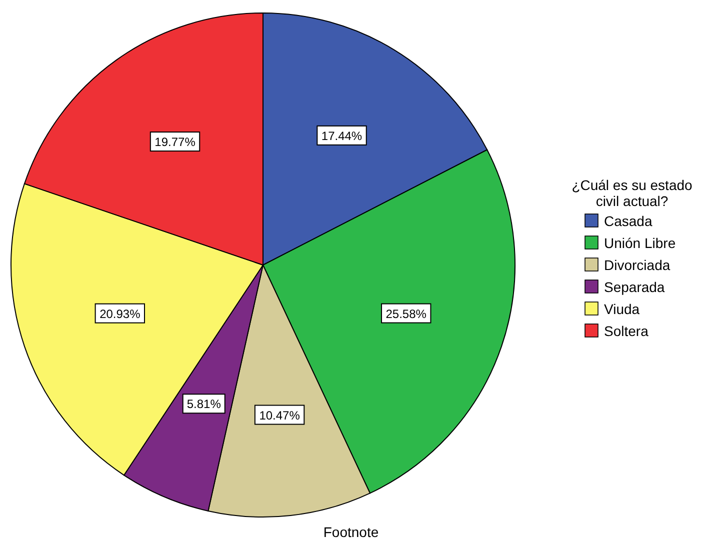  What do you see at coordinates (175, 142) in the screenshot?
I see `data-label: 19.77%` at bounding box center [175, 142].